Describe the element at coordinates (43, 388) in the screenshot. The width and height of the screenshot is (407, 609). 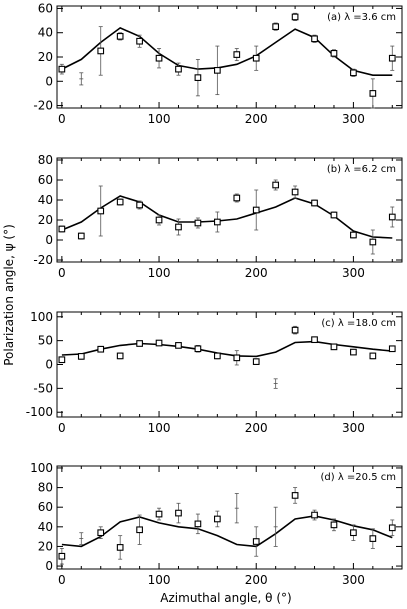
I see `y-tick-label: -50` at that location.